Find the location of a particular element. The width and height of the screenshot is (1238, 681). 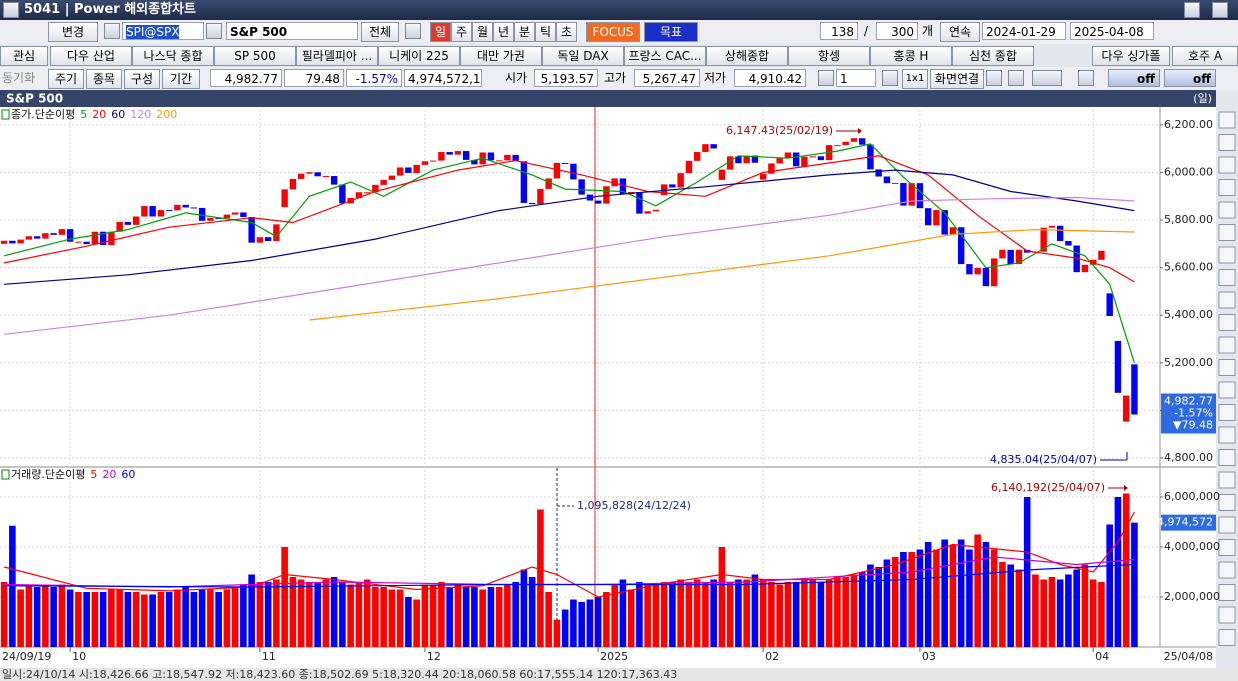

period-button: 년 is located at coordinates (503, 32).